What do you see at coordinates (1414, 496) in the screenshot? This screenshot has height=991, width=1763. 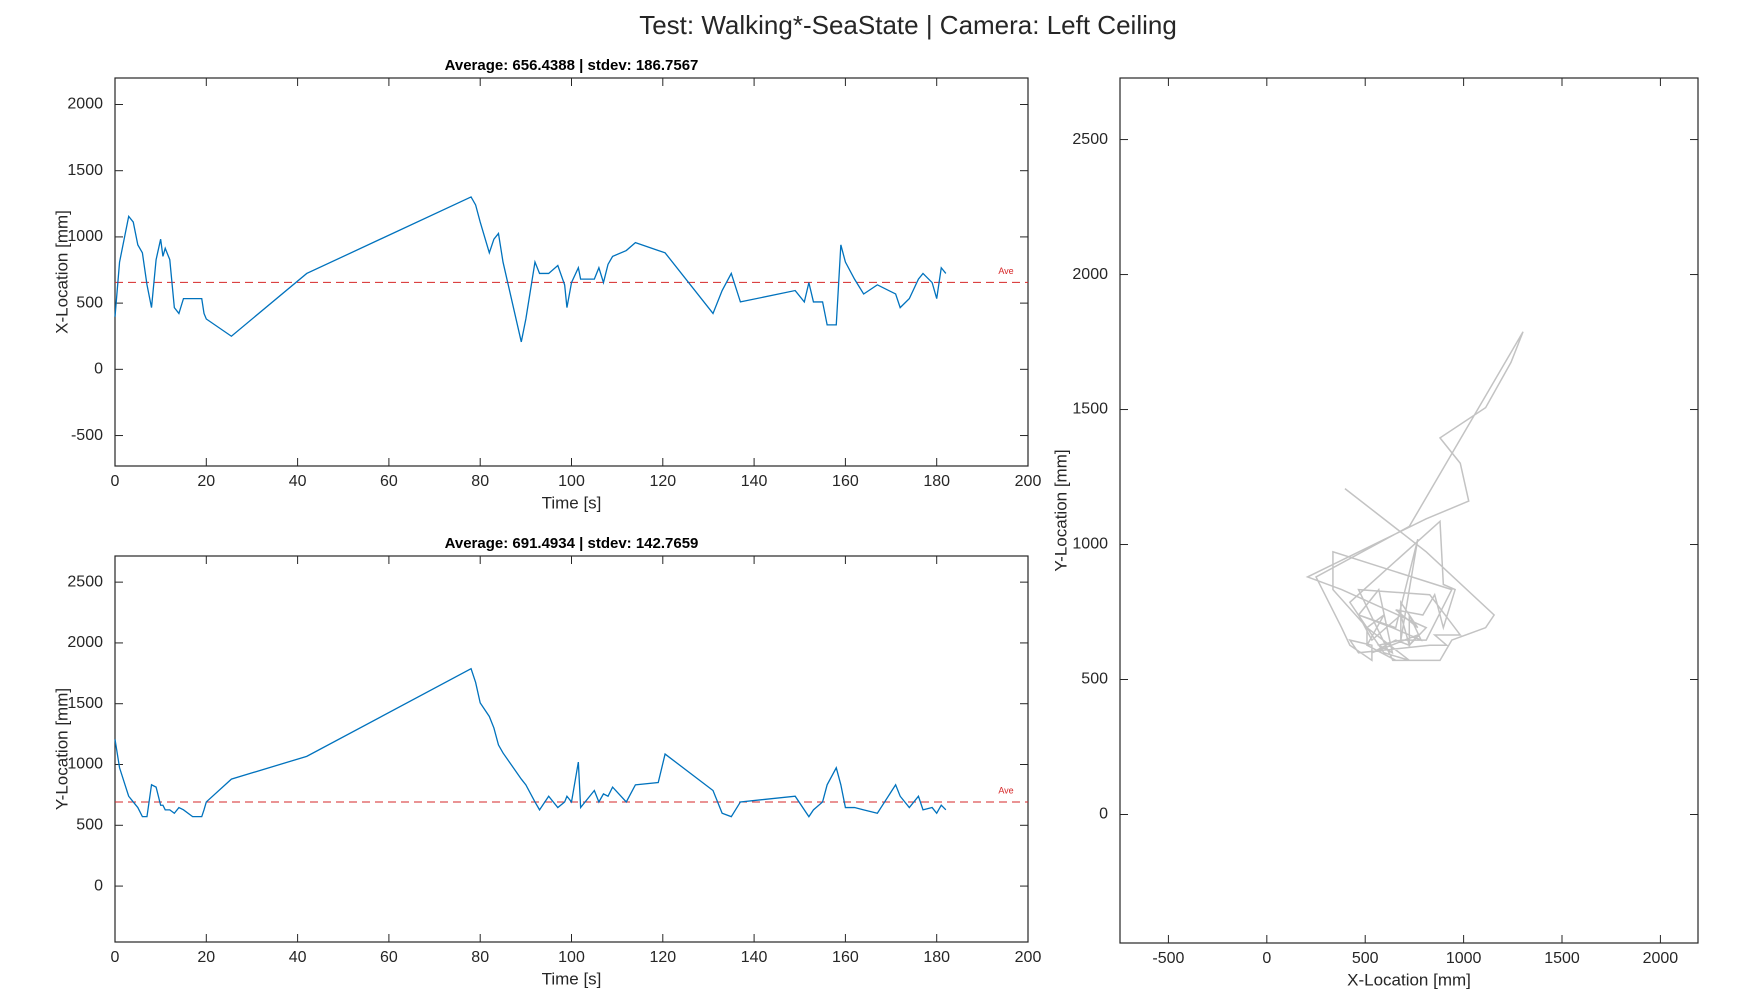 I see `trajectory` at bounding box center [1414, 496].